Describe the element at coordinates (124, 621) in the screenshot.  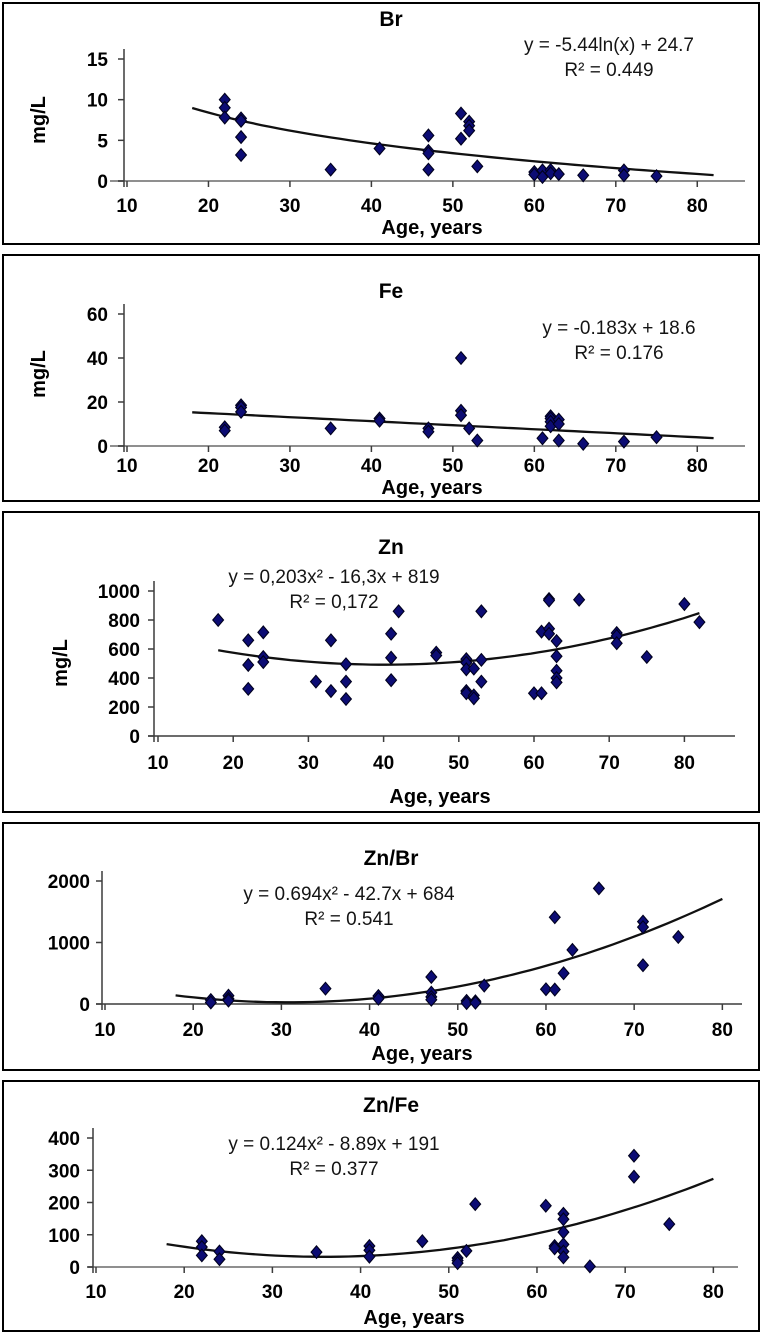
I see `y-tick-label: 800` at that location.